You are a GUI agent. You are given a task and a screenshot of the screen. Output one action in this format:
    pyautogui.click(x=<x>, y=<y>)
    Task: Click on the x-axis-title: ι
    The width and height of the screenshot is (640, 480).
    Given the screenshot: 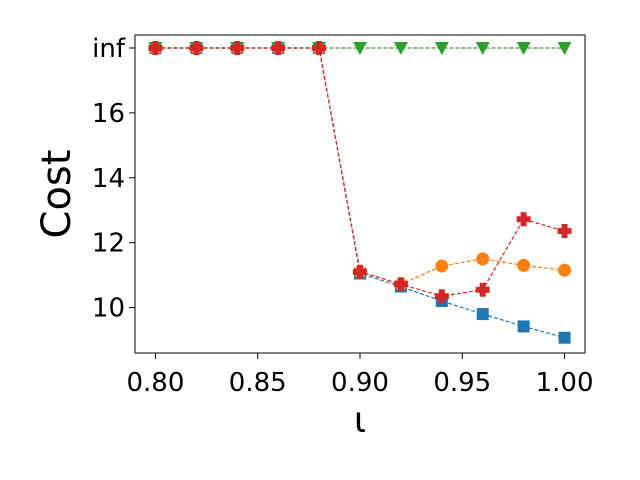 What is the action you would take?
    pyautogui.click(x=360, y=420)
    